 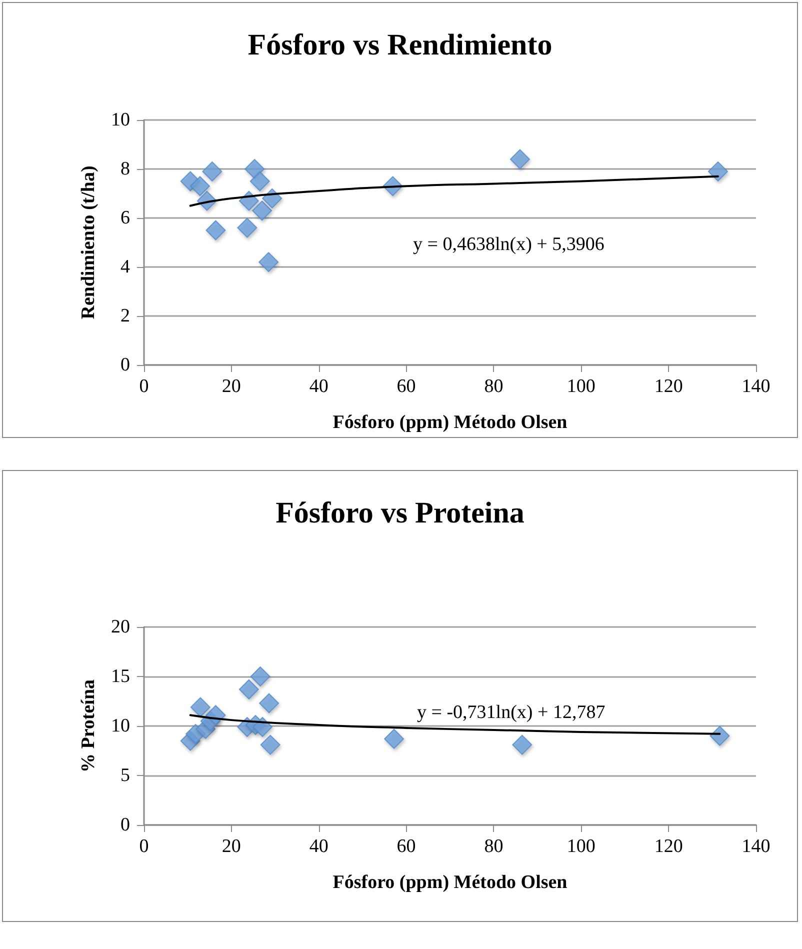 I want to click on y-axis-title: % Proteína, so click(x=88, y=725).